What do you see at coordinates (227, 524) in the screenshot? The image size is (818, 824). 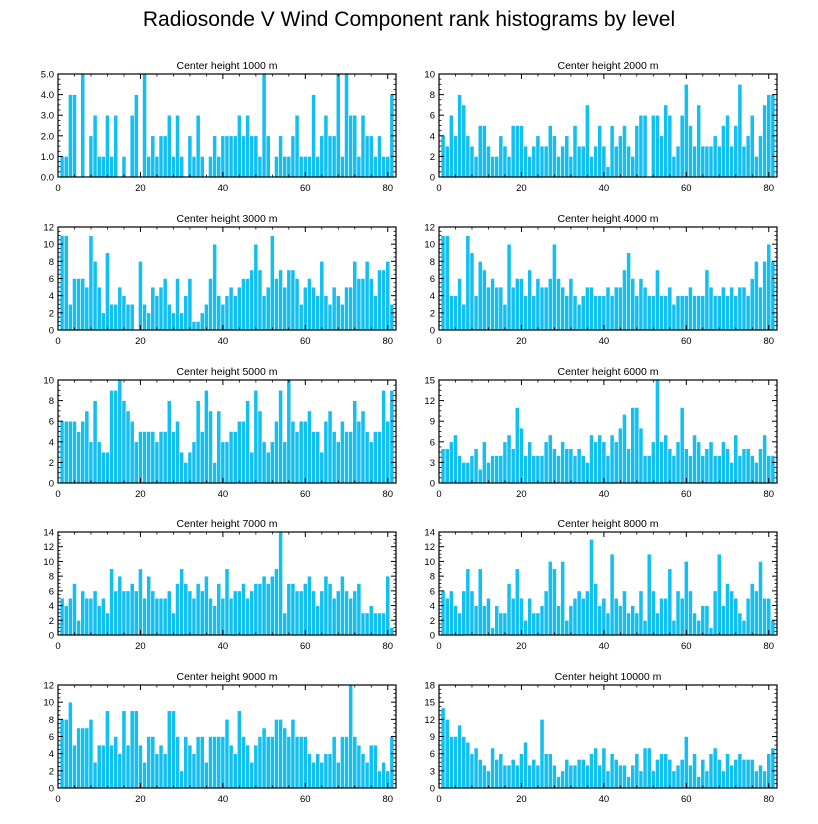 I see `panel-title: Center height 7000 m` at bounding box center [227, 524].